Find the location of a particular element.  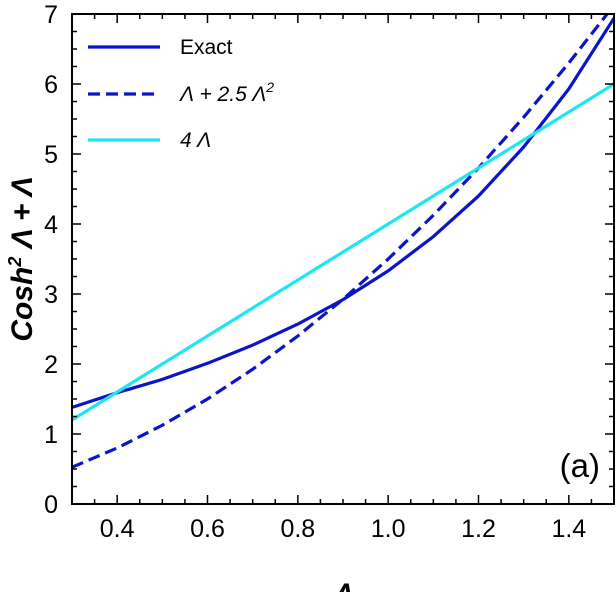

y-tick-label: 1 is located at coordinates (51, 435).